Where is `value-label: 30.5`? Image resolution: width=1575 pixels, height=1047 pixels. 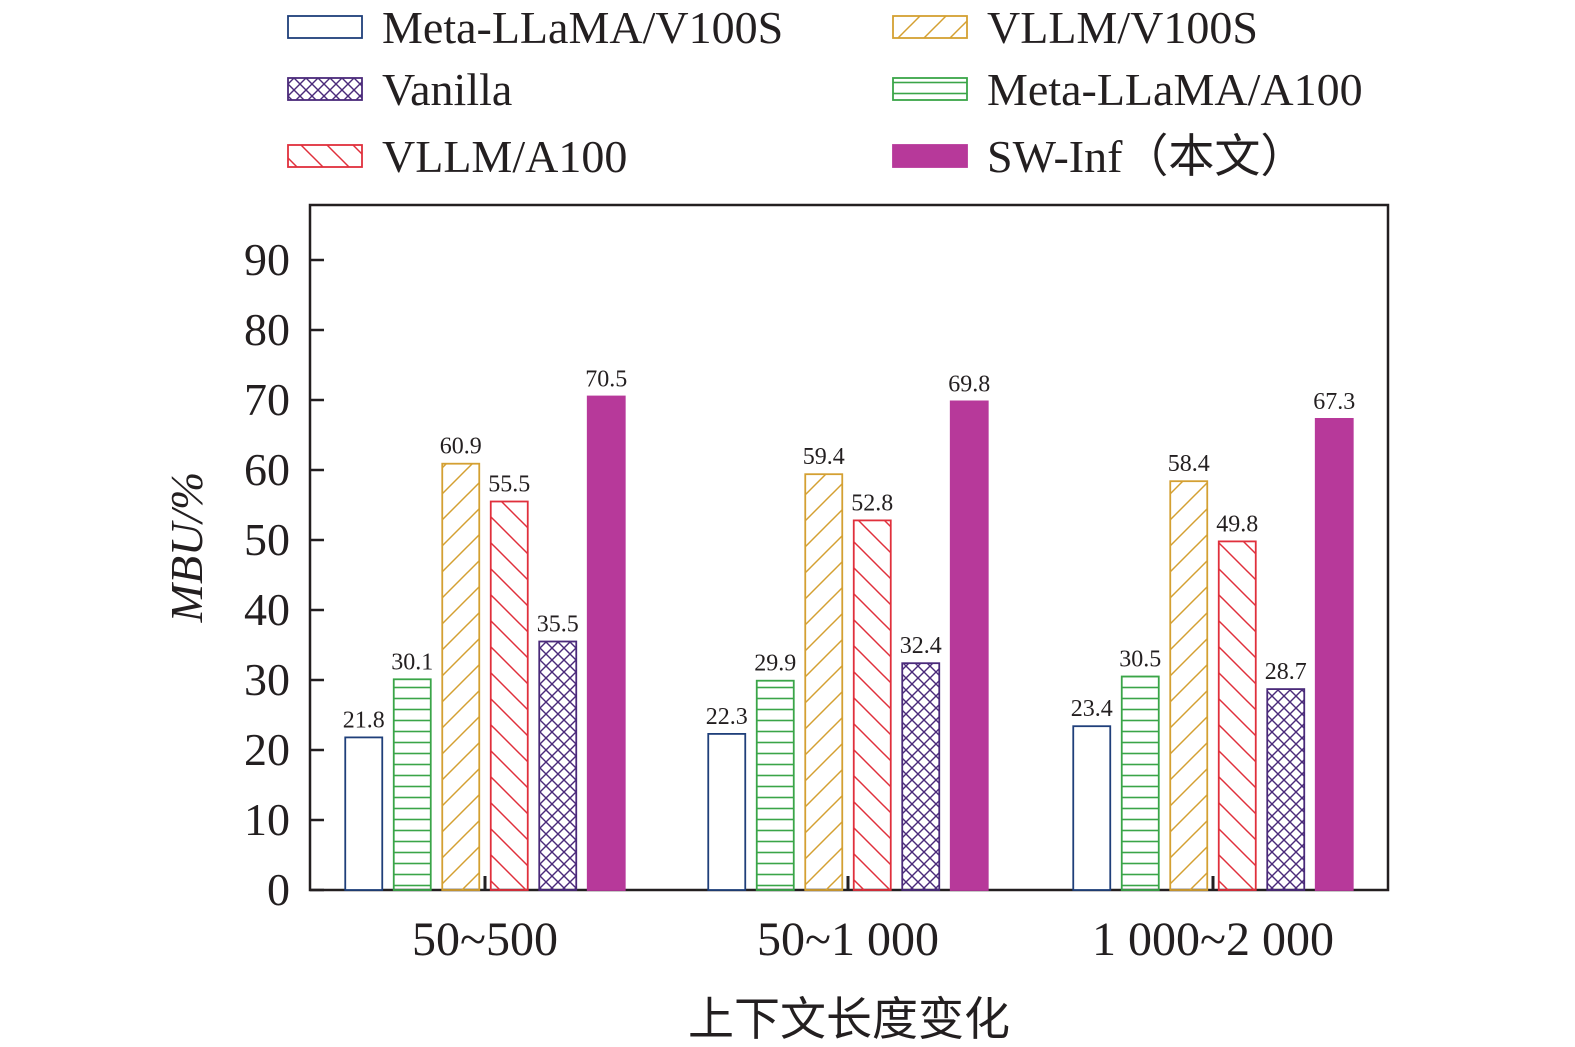
value-label: 30.5 is located at coordinates (1140, 660).